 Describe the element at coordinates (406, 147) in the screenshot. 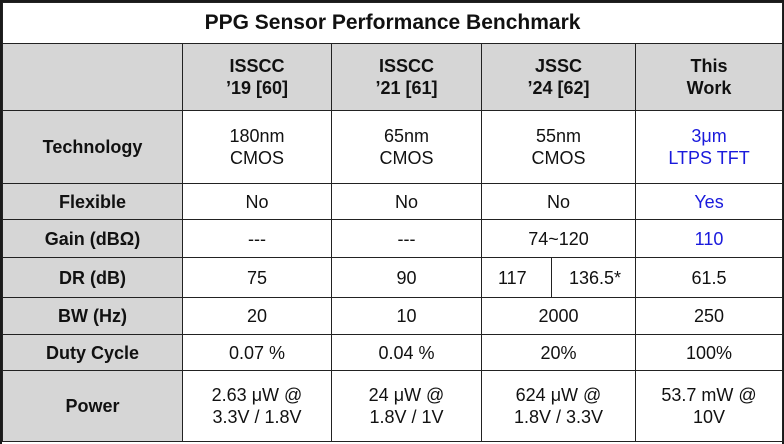

I see `table-cell: 65nm CMOS` at that location.